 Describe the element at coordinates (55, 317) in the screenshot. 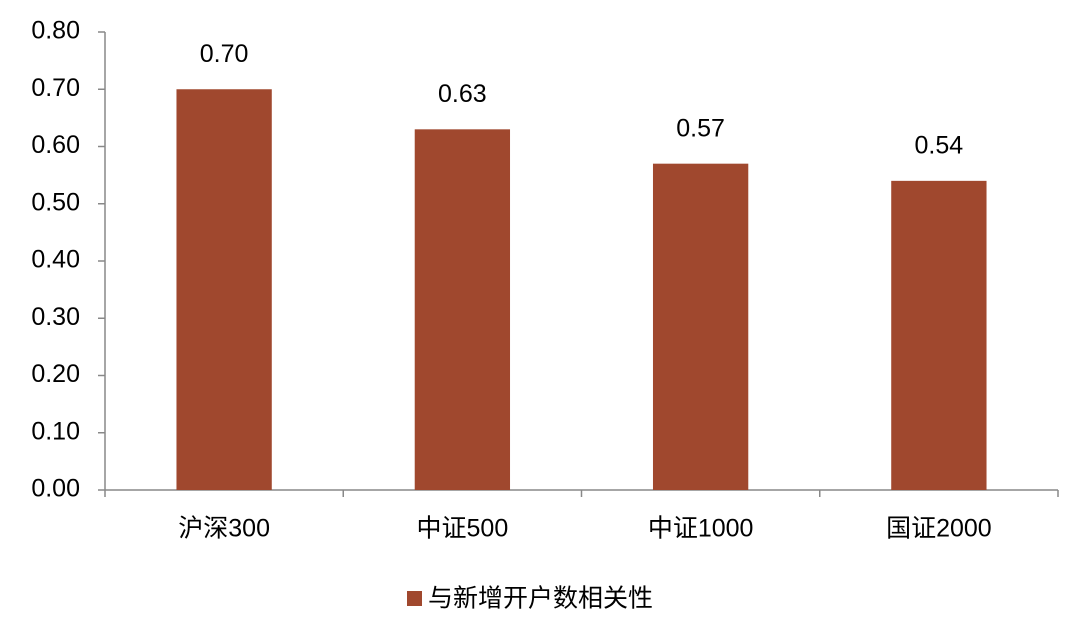

I see `y-tick-label: 0.30` at that location.